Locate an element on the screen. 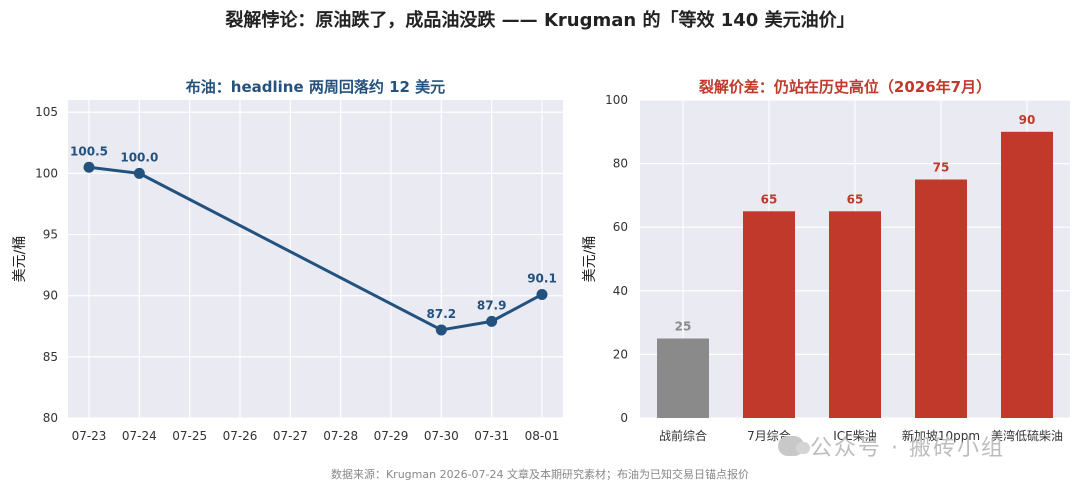 The width and height of the screenshot is (1080, 490). y-tick-label: 90 is located at coordinates (50, 296).